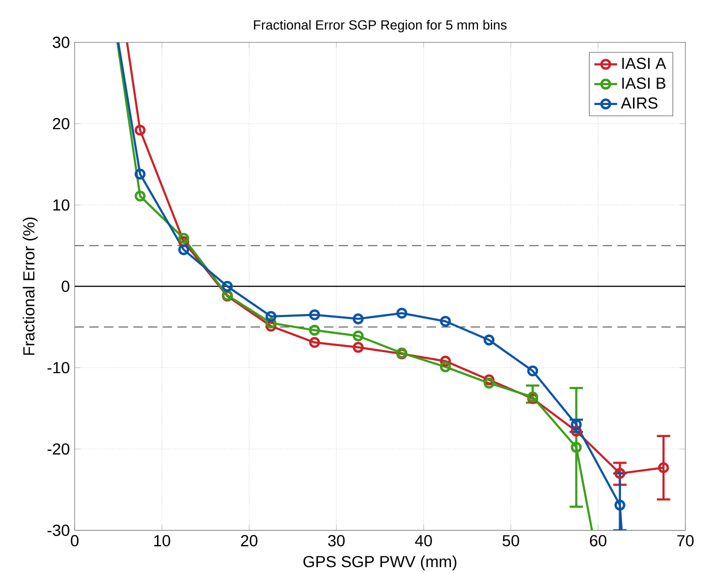 Image resolution: width=701 pixels, height=573 pixels. Describe the element at coordinates (74, 540) in the screenshot. I see `x-tick-label: 0` at that location.